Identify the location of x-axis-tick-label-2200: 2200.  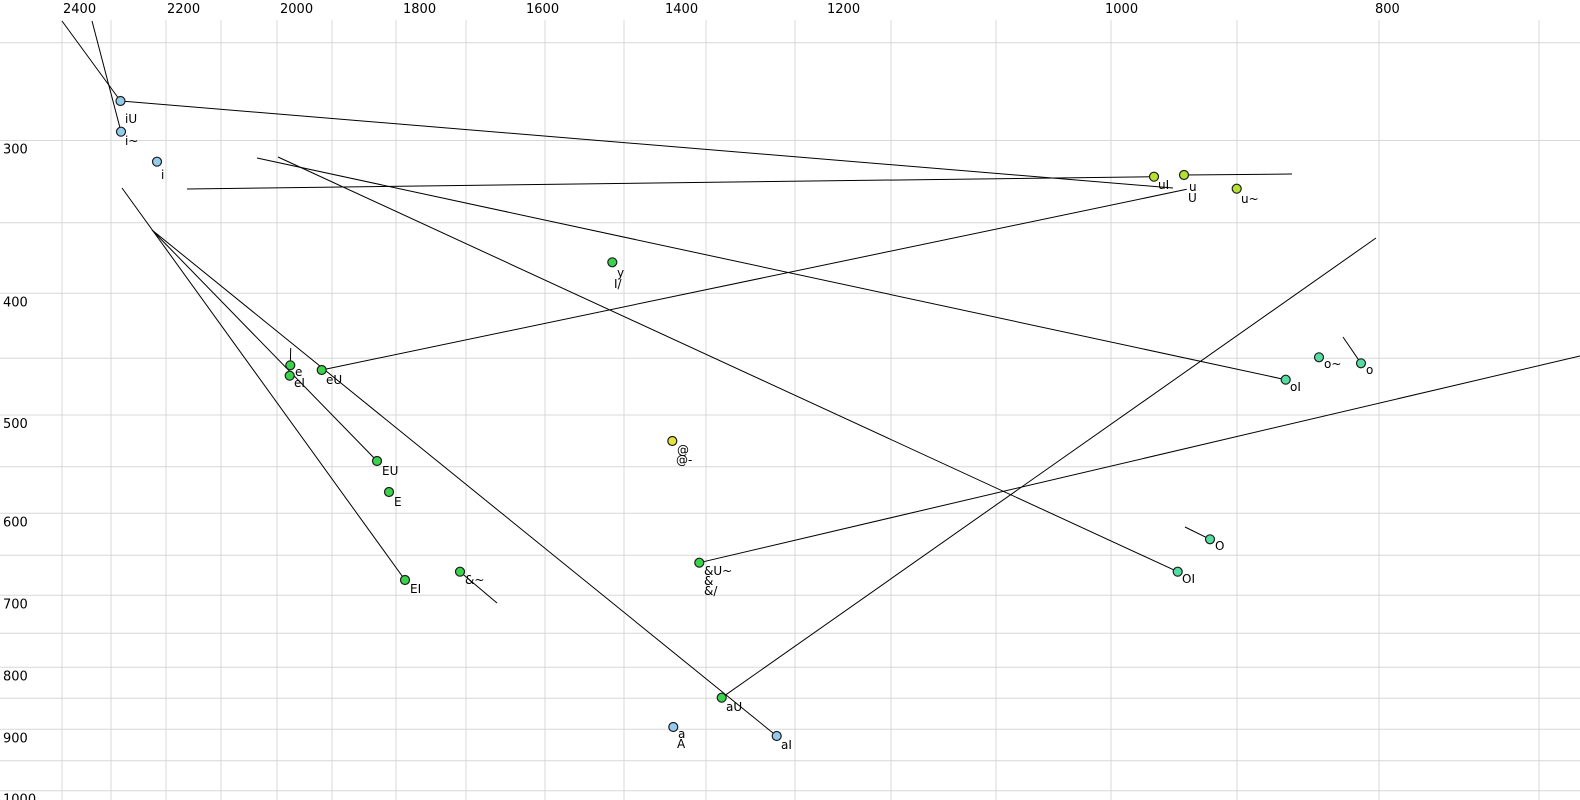
(183, 9).